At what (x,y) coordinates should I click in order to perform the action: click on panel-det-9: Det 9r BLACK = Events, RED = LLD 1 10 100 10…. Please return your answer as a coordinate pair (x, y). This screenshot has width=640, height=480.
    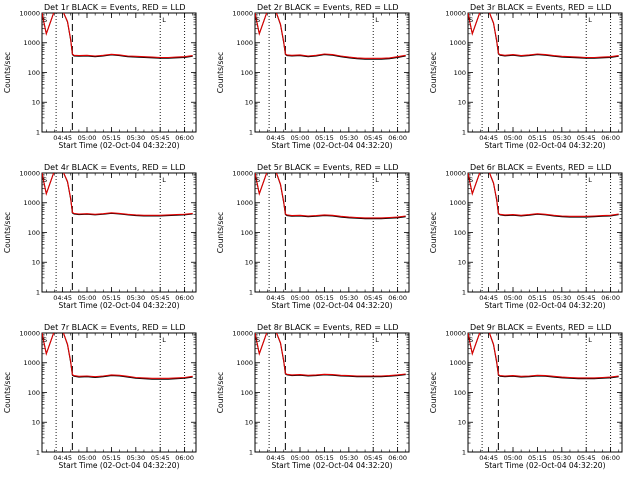
    Looking at the image, I should click on (526, 396).